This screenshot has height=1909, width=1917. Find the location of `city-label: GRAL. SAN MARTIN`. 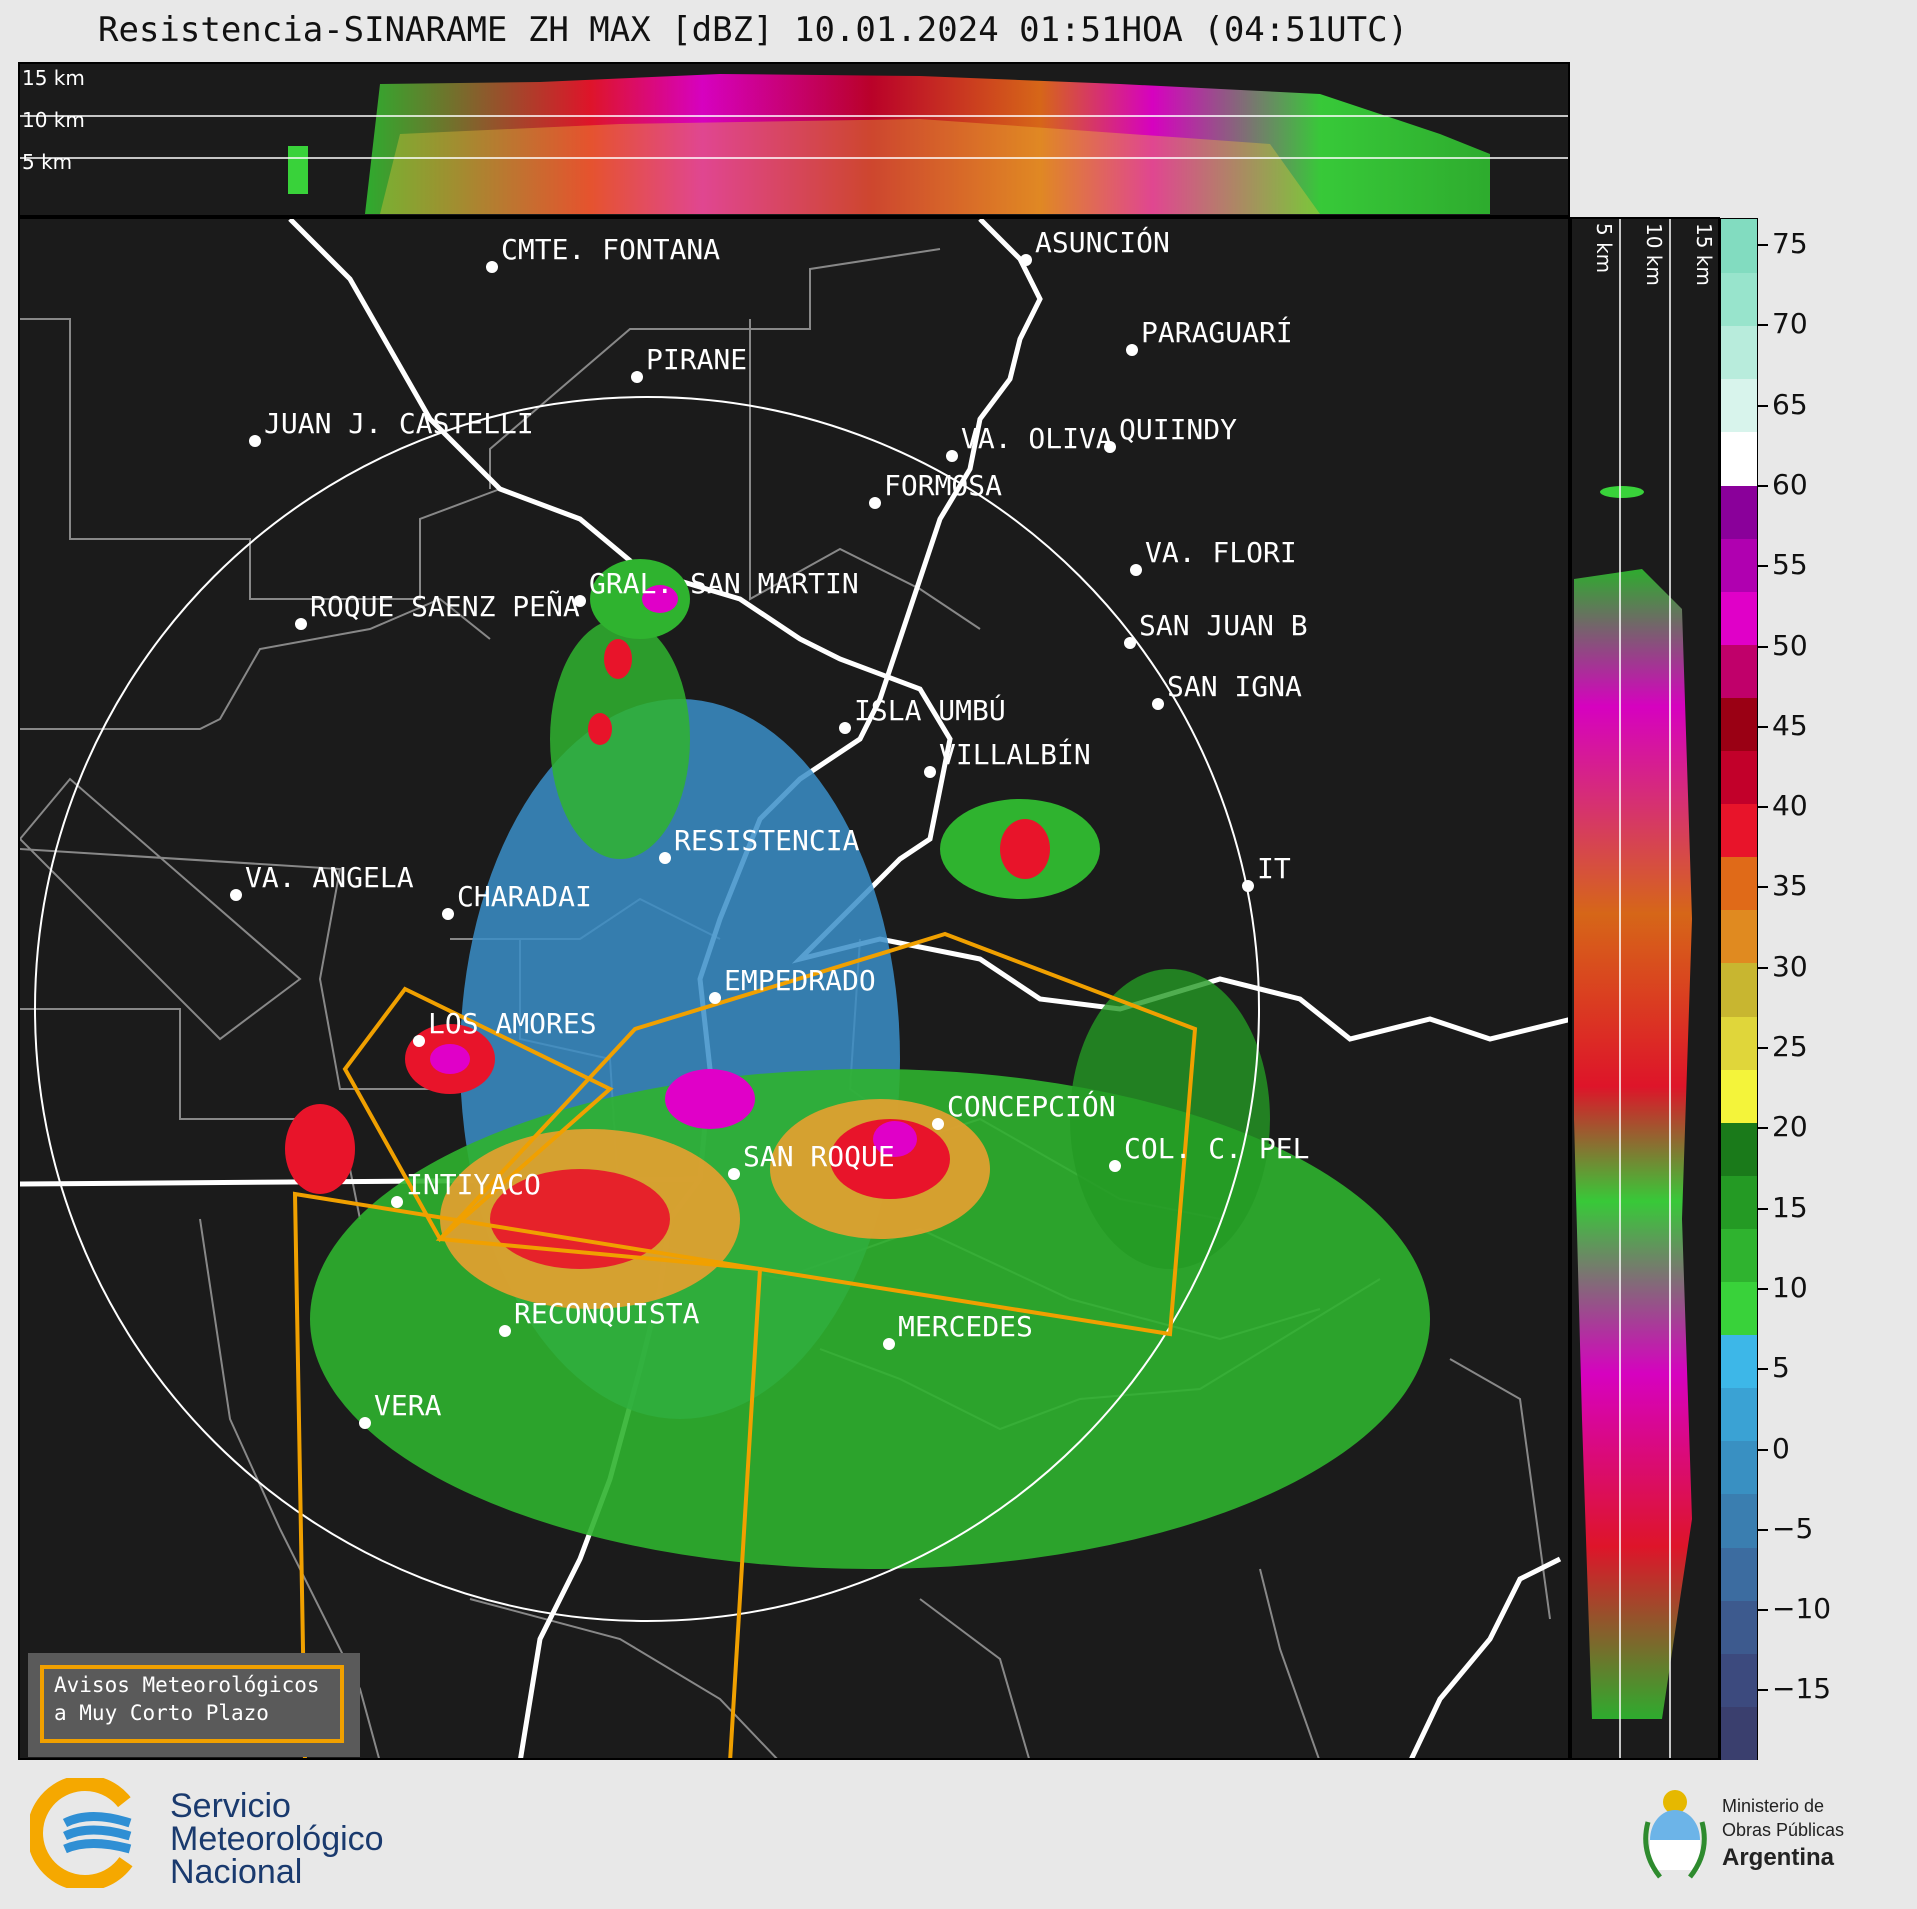

city-label: GRAL. SAN MARTIN is located at coordinates (724, 583).